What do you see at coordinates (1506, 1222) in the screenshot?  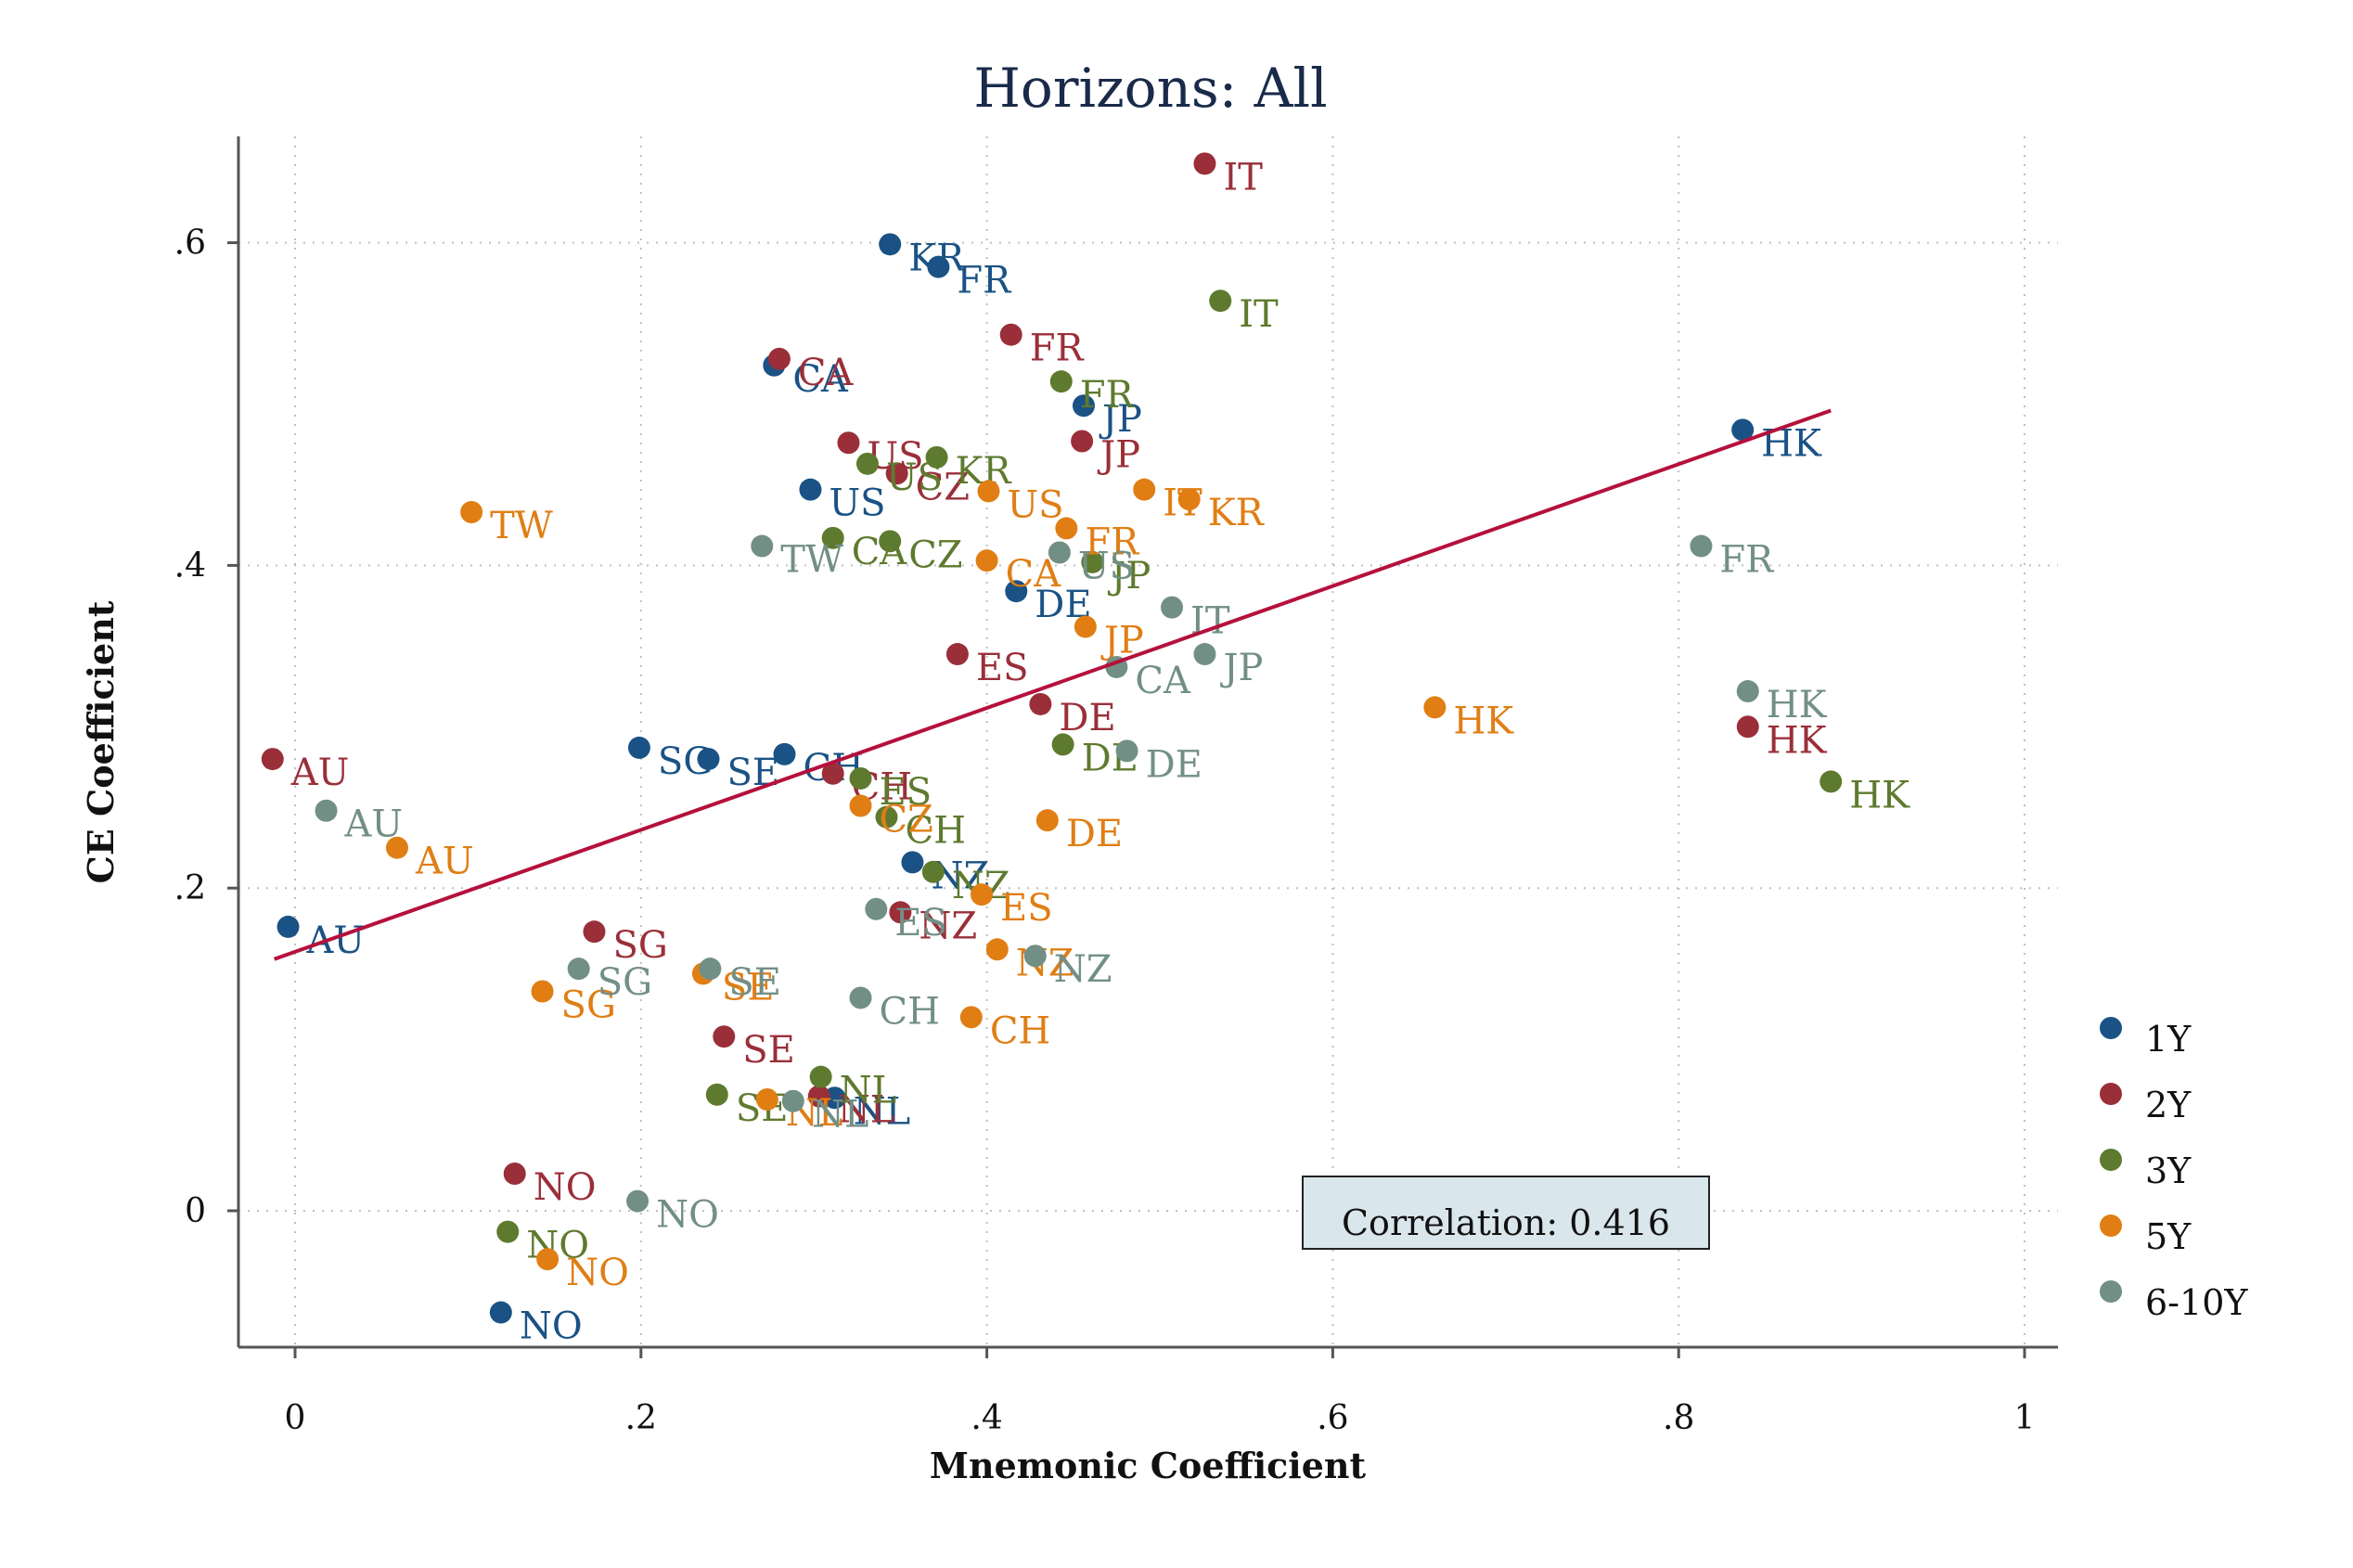 I see `correlation-text: Correlation: 0.416` at bounding box center [1506, 1222].